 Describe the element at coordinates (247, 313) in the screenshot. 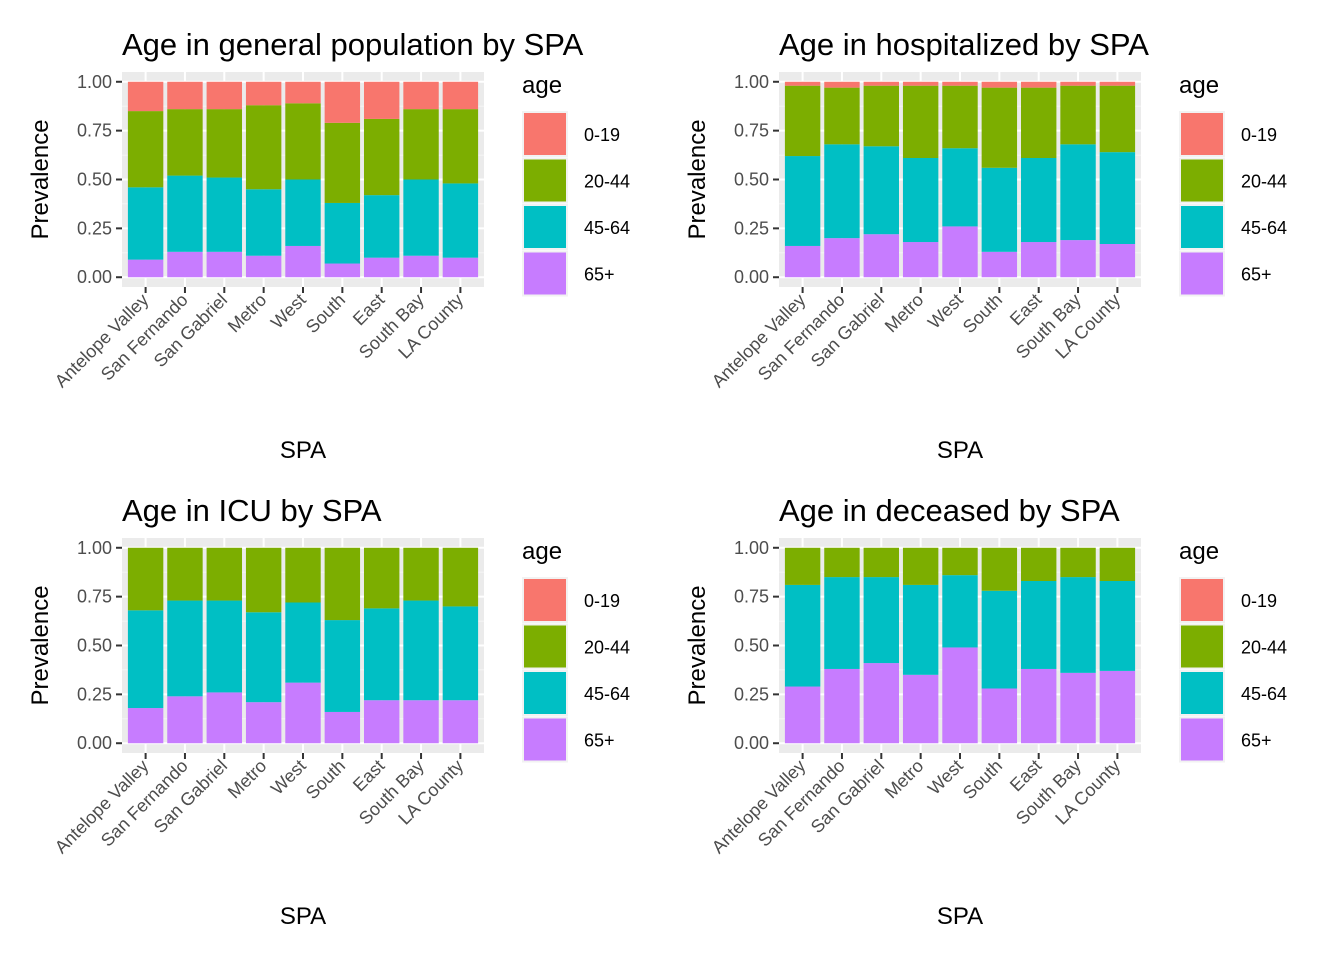

I see `x-tick-label: Metro` at that location.